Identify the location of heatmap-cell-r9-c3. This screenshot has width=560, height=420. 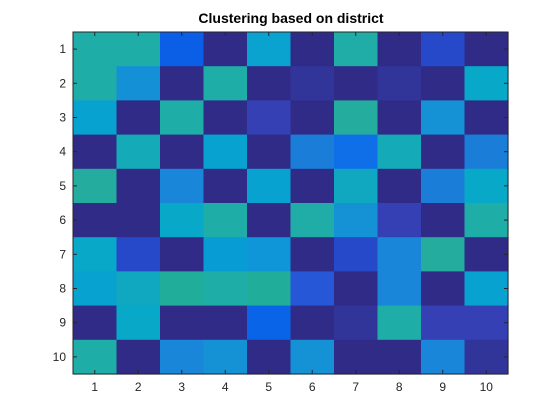
(182, 323).